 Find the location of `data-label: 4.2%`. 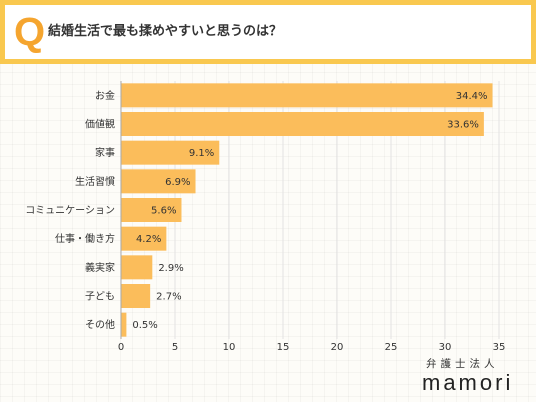

data-label: 4.2% is located at coordinates (148, 239).